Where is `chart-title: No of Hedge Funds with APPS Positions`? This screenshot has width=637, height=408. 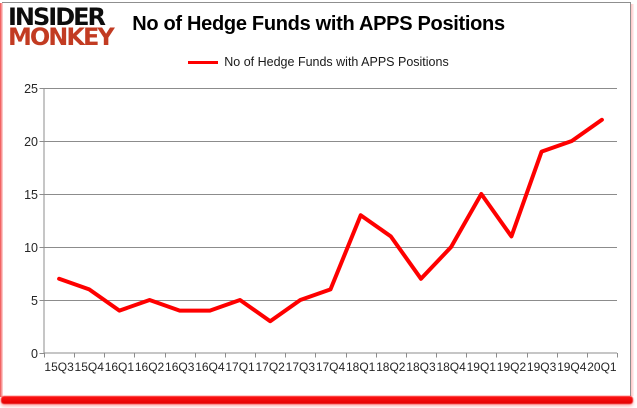 chart-title: No of Hedge Funds with APPS Positions is located at coordinates (318, 24).